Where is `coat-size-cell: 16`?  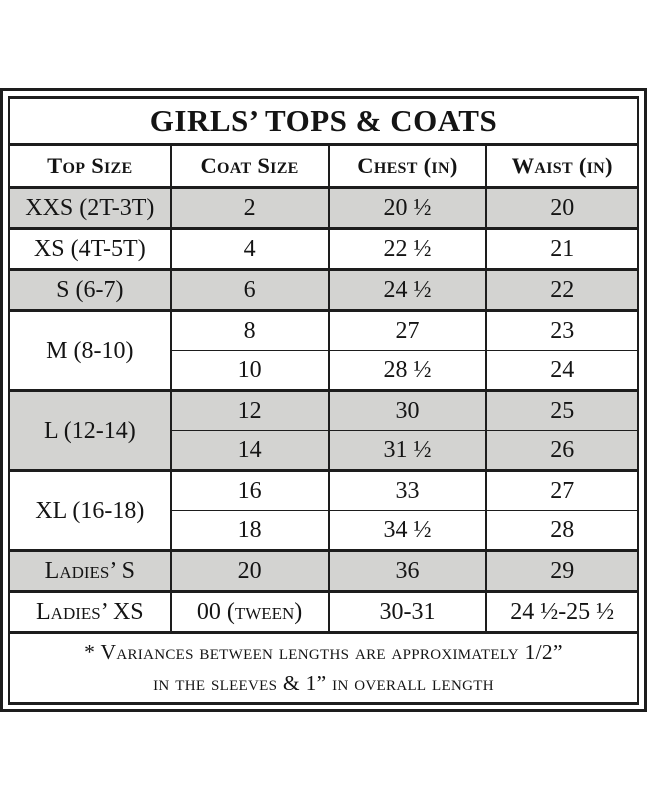
coat-size-cell: 16 is located at coordinates (249, 490).